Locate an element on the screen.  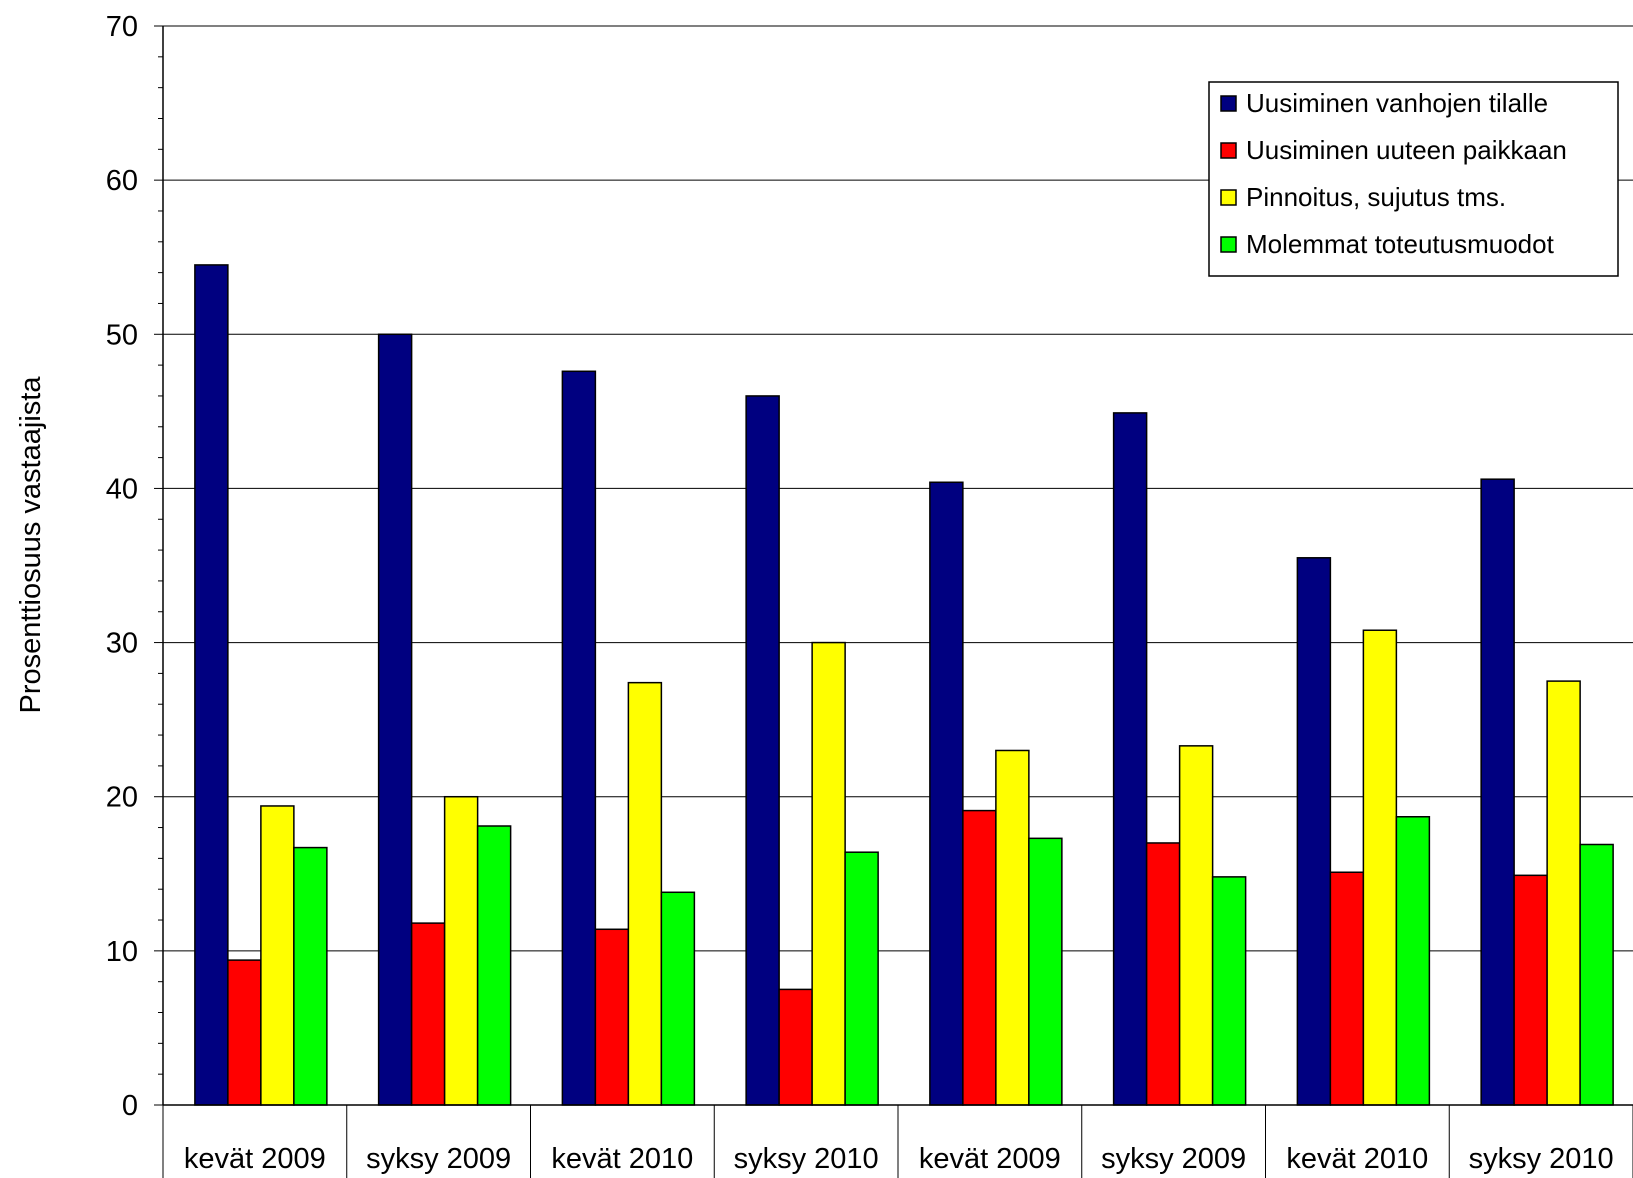
legend-label: Uusiminen vanhojen tilalle is located at coordinates (1397, 103).